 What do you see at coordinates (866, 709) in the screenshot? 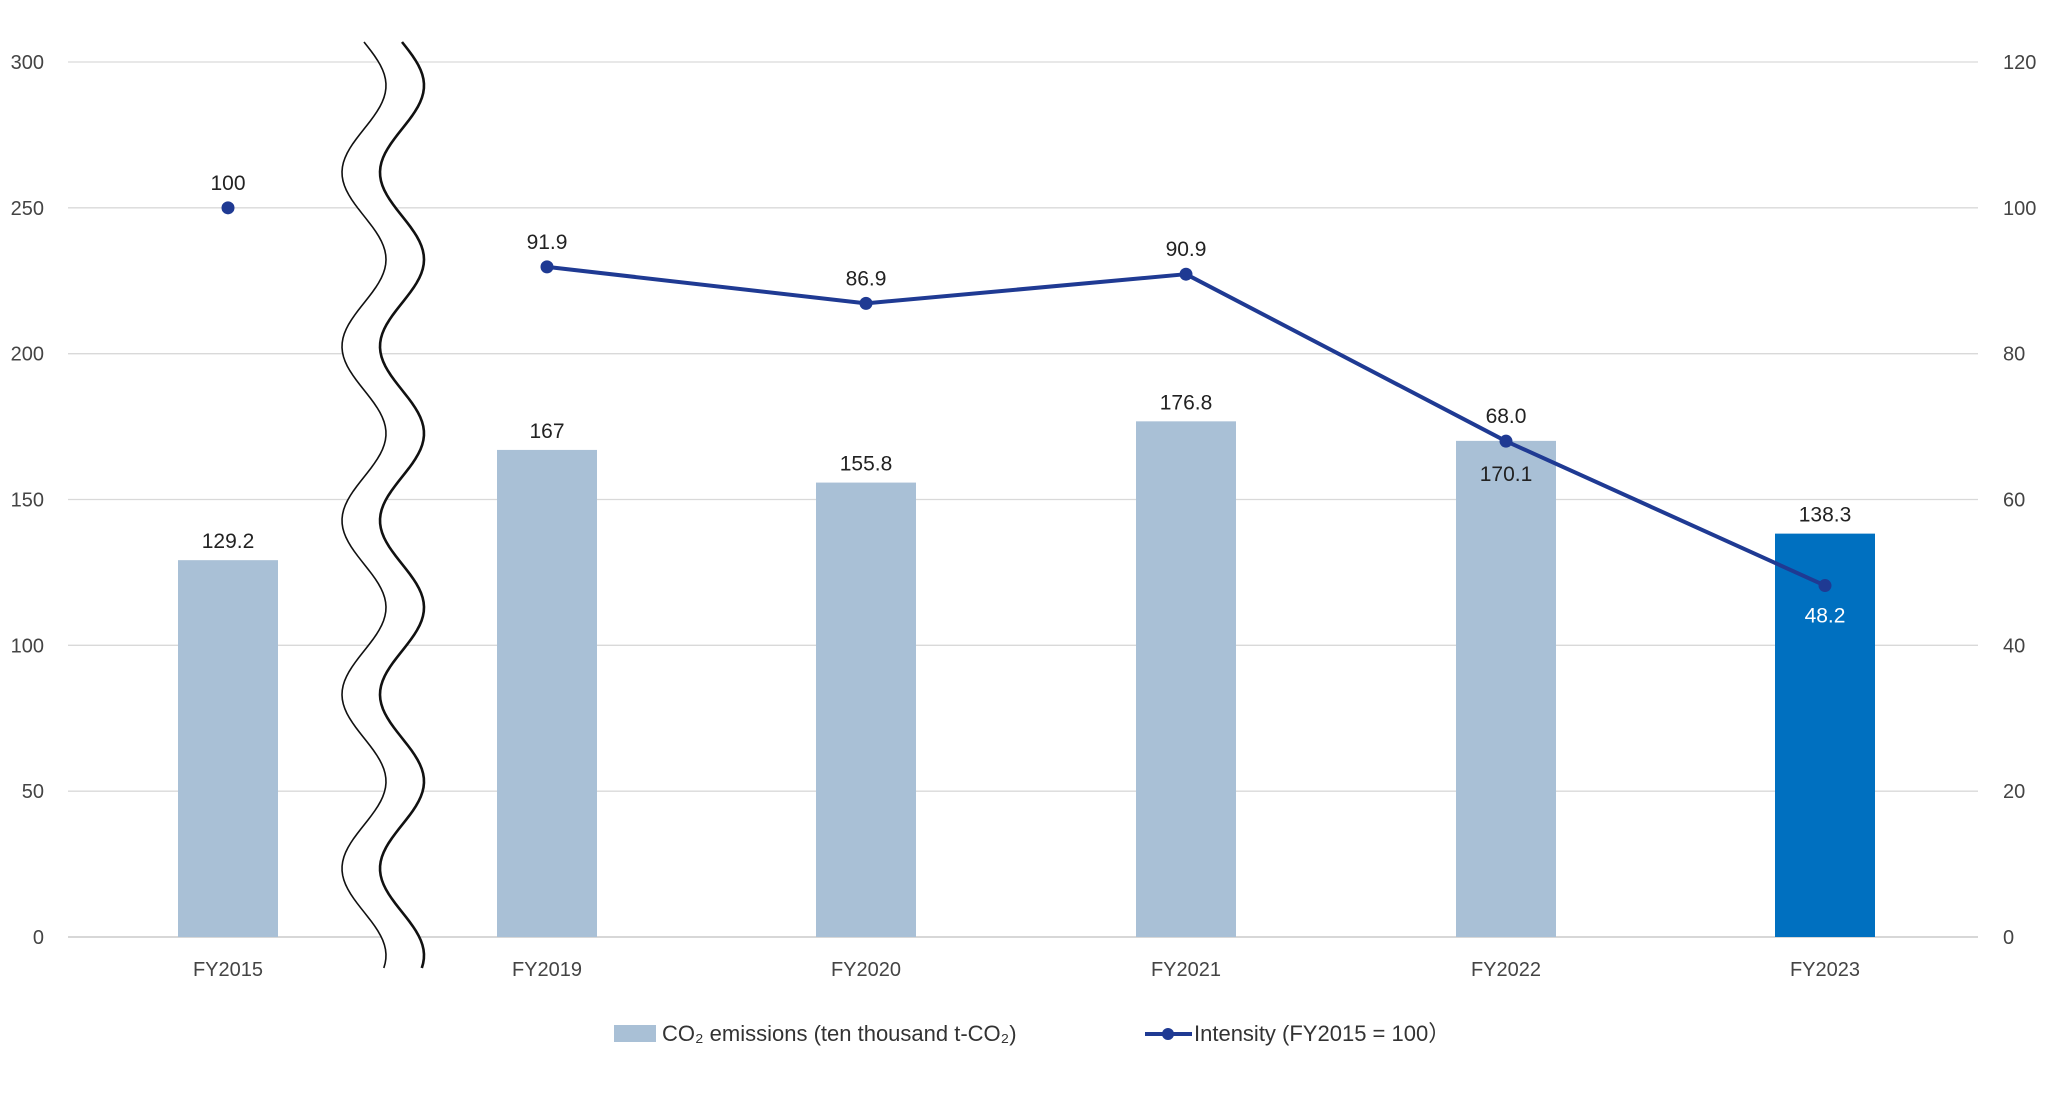
I see `bar-FY2020` at bounding box center [866, 709].